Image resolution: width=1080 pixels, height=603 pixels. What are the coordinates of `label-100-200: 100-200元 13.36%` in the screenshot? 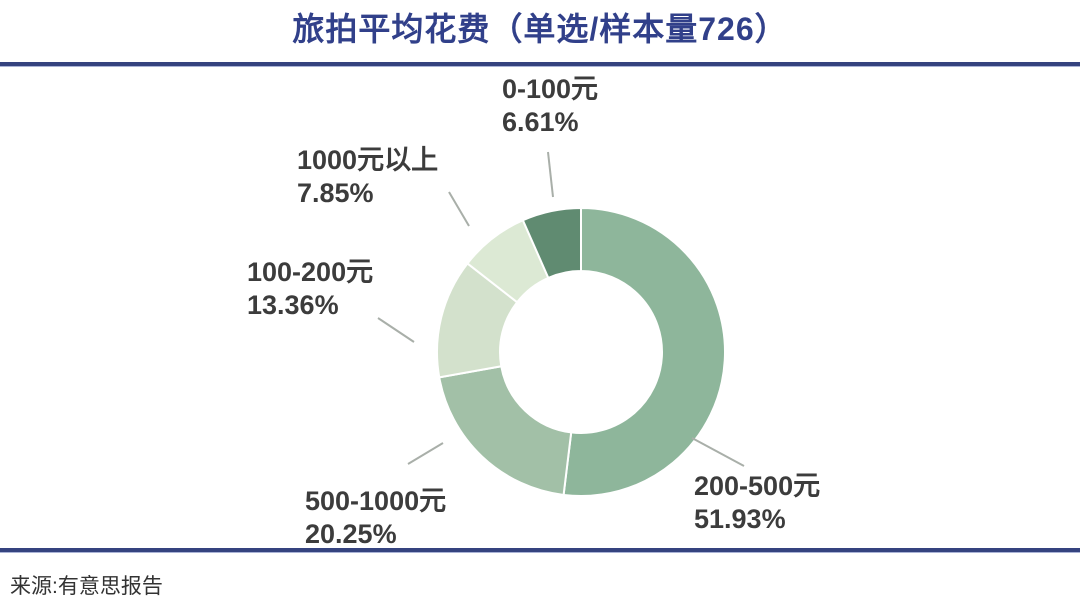 It's located at (310, 289).